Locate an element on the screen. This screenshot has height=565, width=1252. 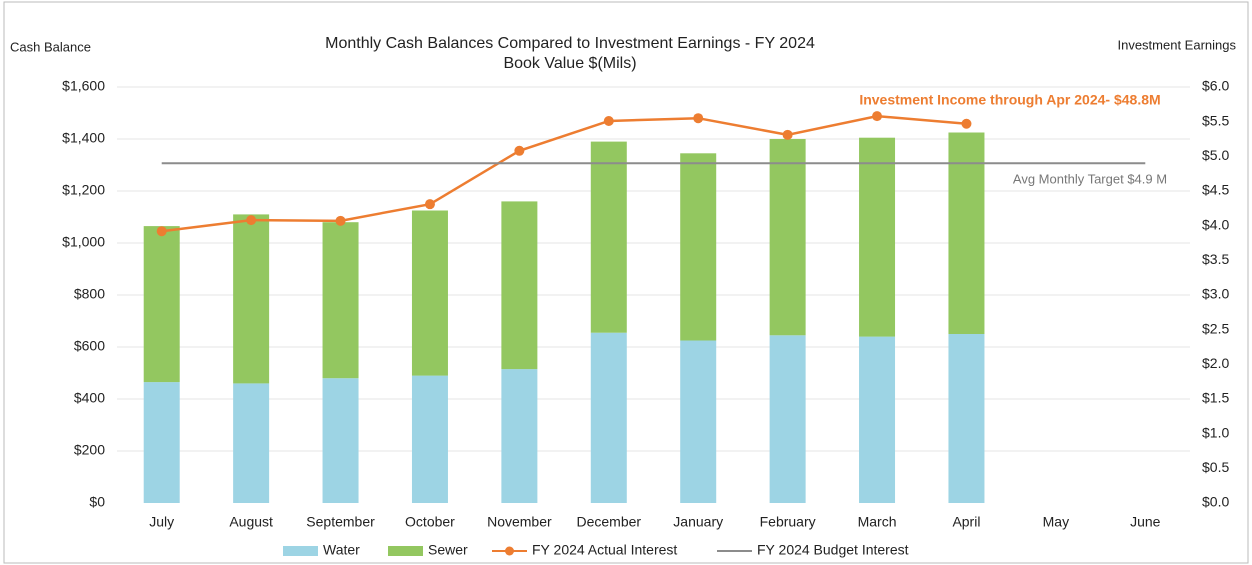
legend-marker is located at coordinates (509, 551).